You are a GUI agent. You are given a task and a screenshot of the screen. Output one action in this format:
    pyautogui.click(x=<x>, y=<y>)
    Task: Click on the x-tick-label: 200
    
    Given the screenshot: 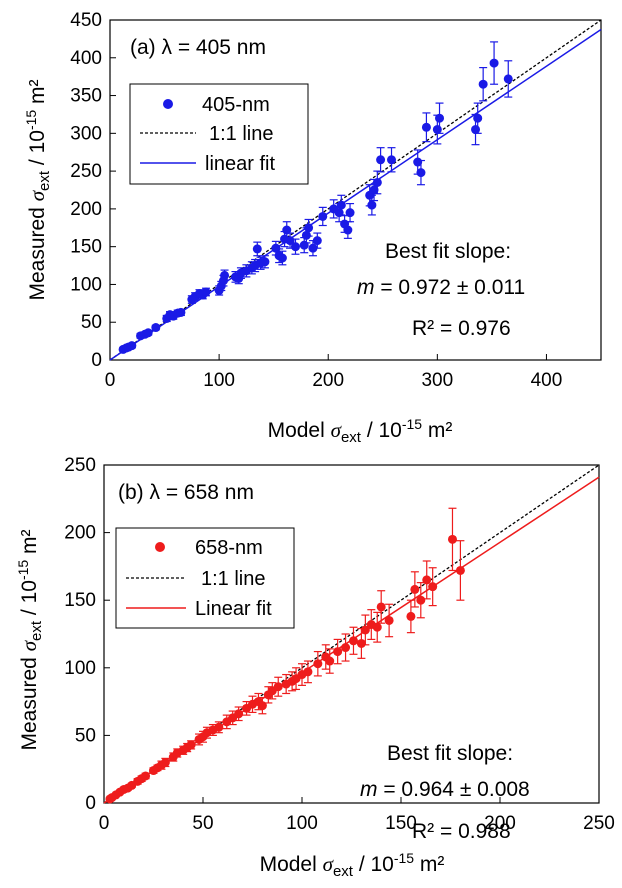 What is the action you would take?
    pyautogui.click(x=328, y=380)
    